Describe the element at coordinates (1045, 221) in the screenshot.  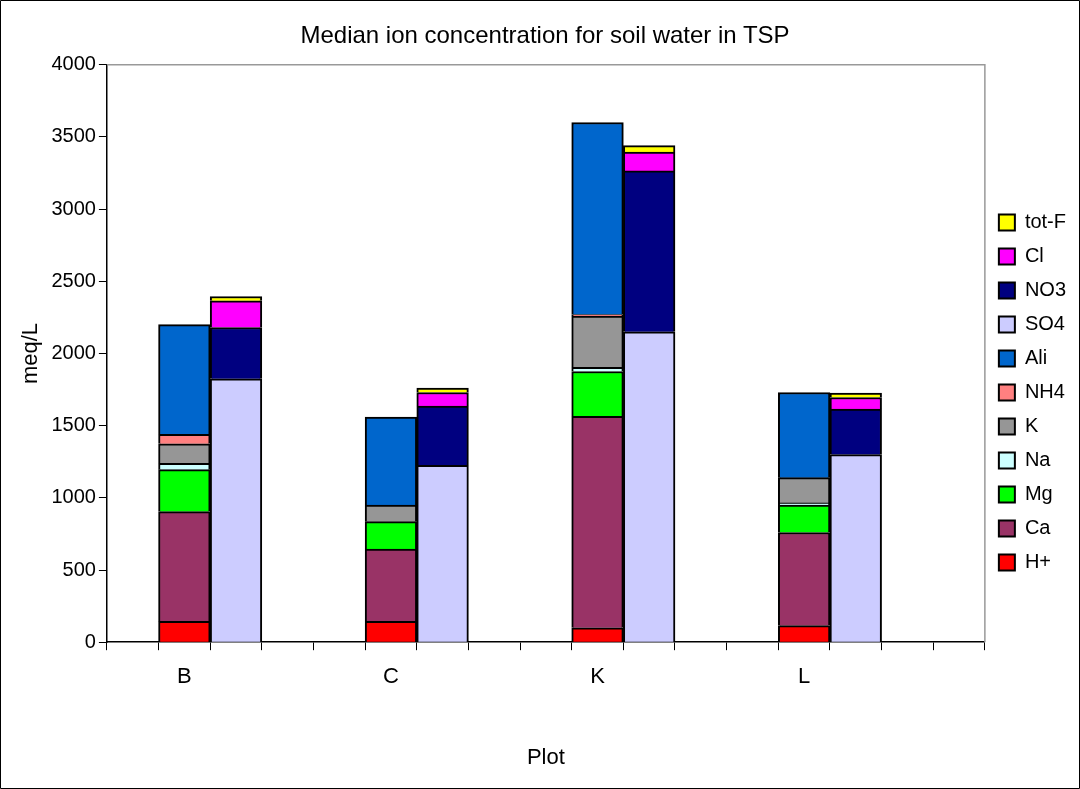
I see `legend-label: tot-F` at that location.